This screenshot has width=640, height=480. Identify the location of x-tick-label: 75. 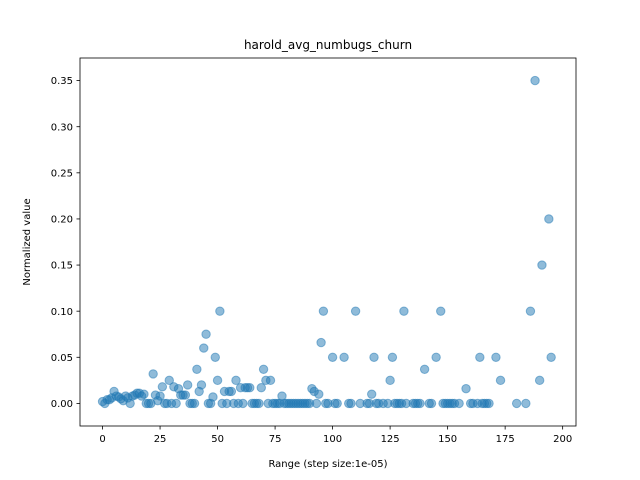
(275, 439).